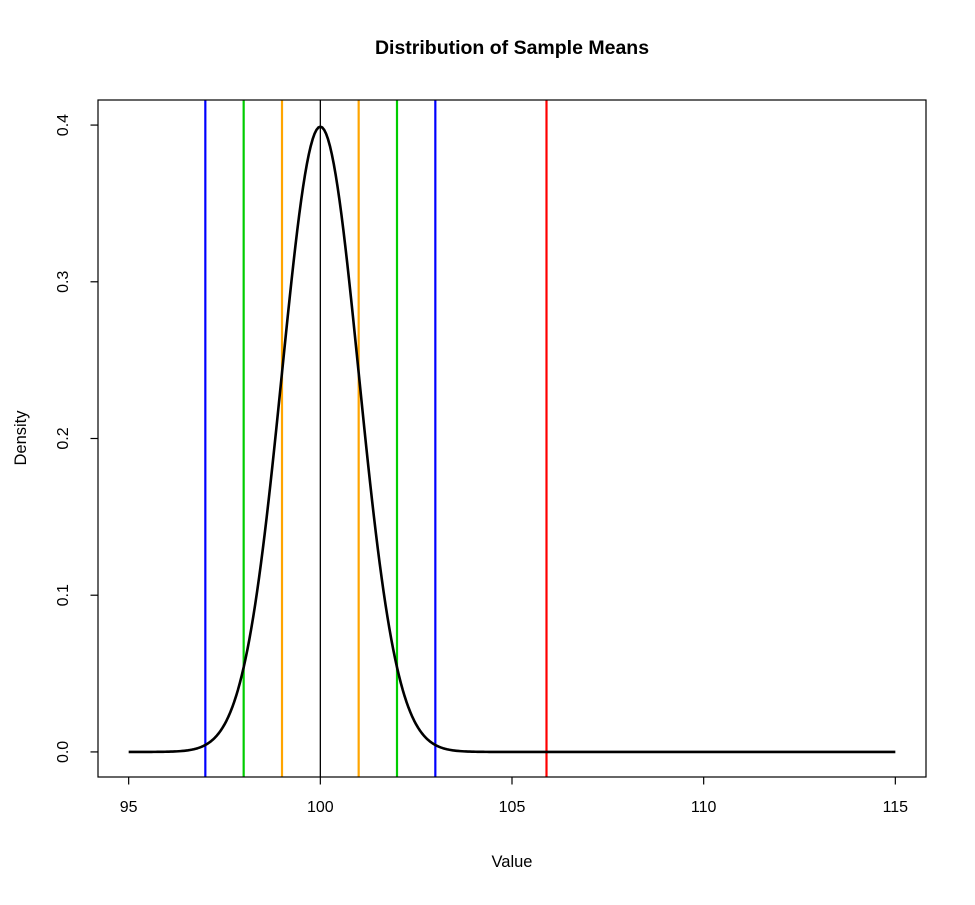  I want to click on y-tick-label: 0.2, so click(63, 438).